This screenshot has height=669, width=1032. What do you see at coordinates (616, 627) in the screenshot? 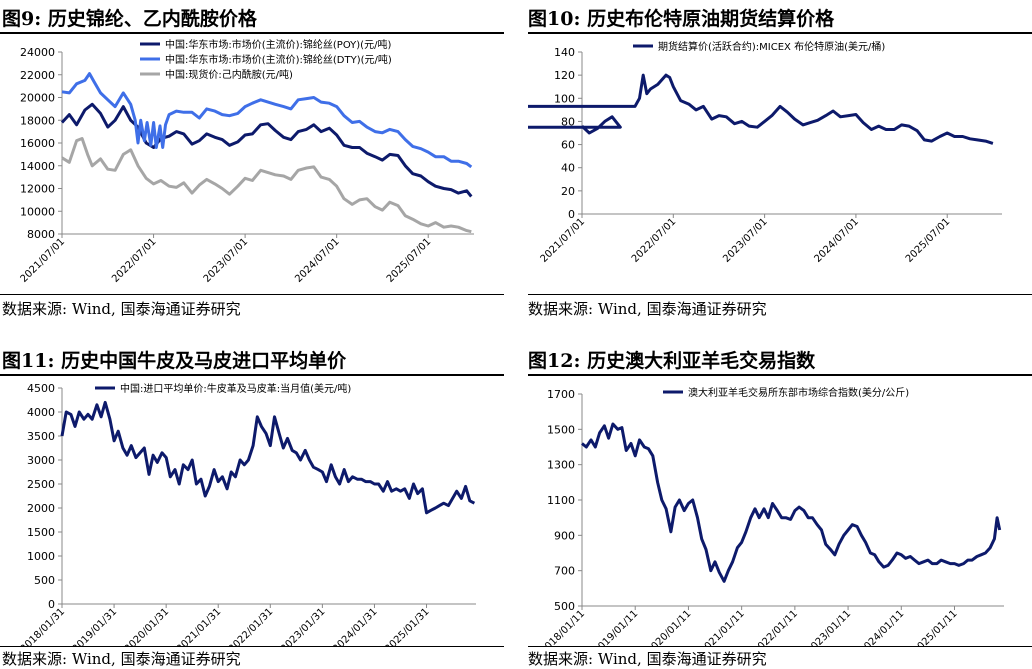
I see `x-tick-label: 2019/01/11` at bounding box center [616, 627].